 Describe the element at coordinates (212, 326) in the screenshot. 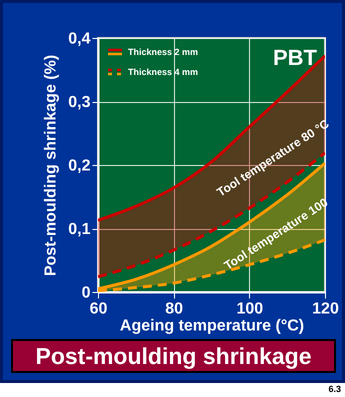

I see `x-axis-title: Ageing temperature (°C)` at that location.